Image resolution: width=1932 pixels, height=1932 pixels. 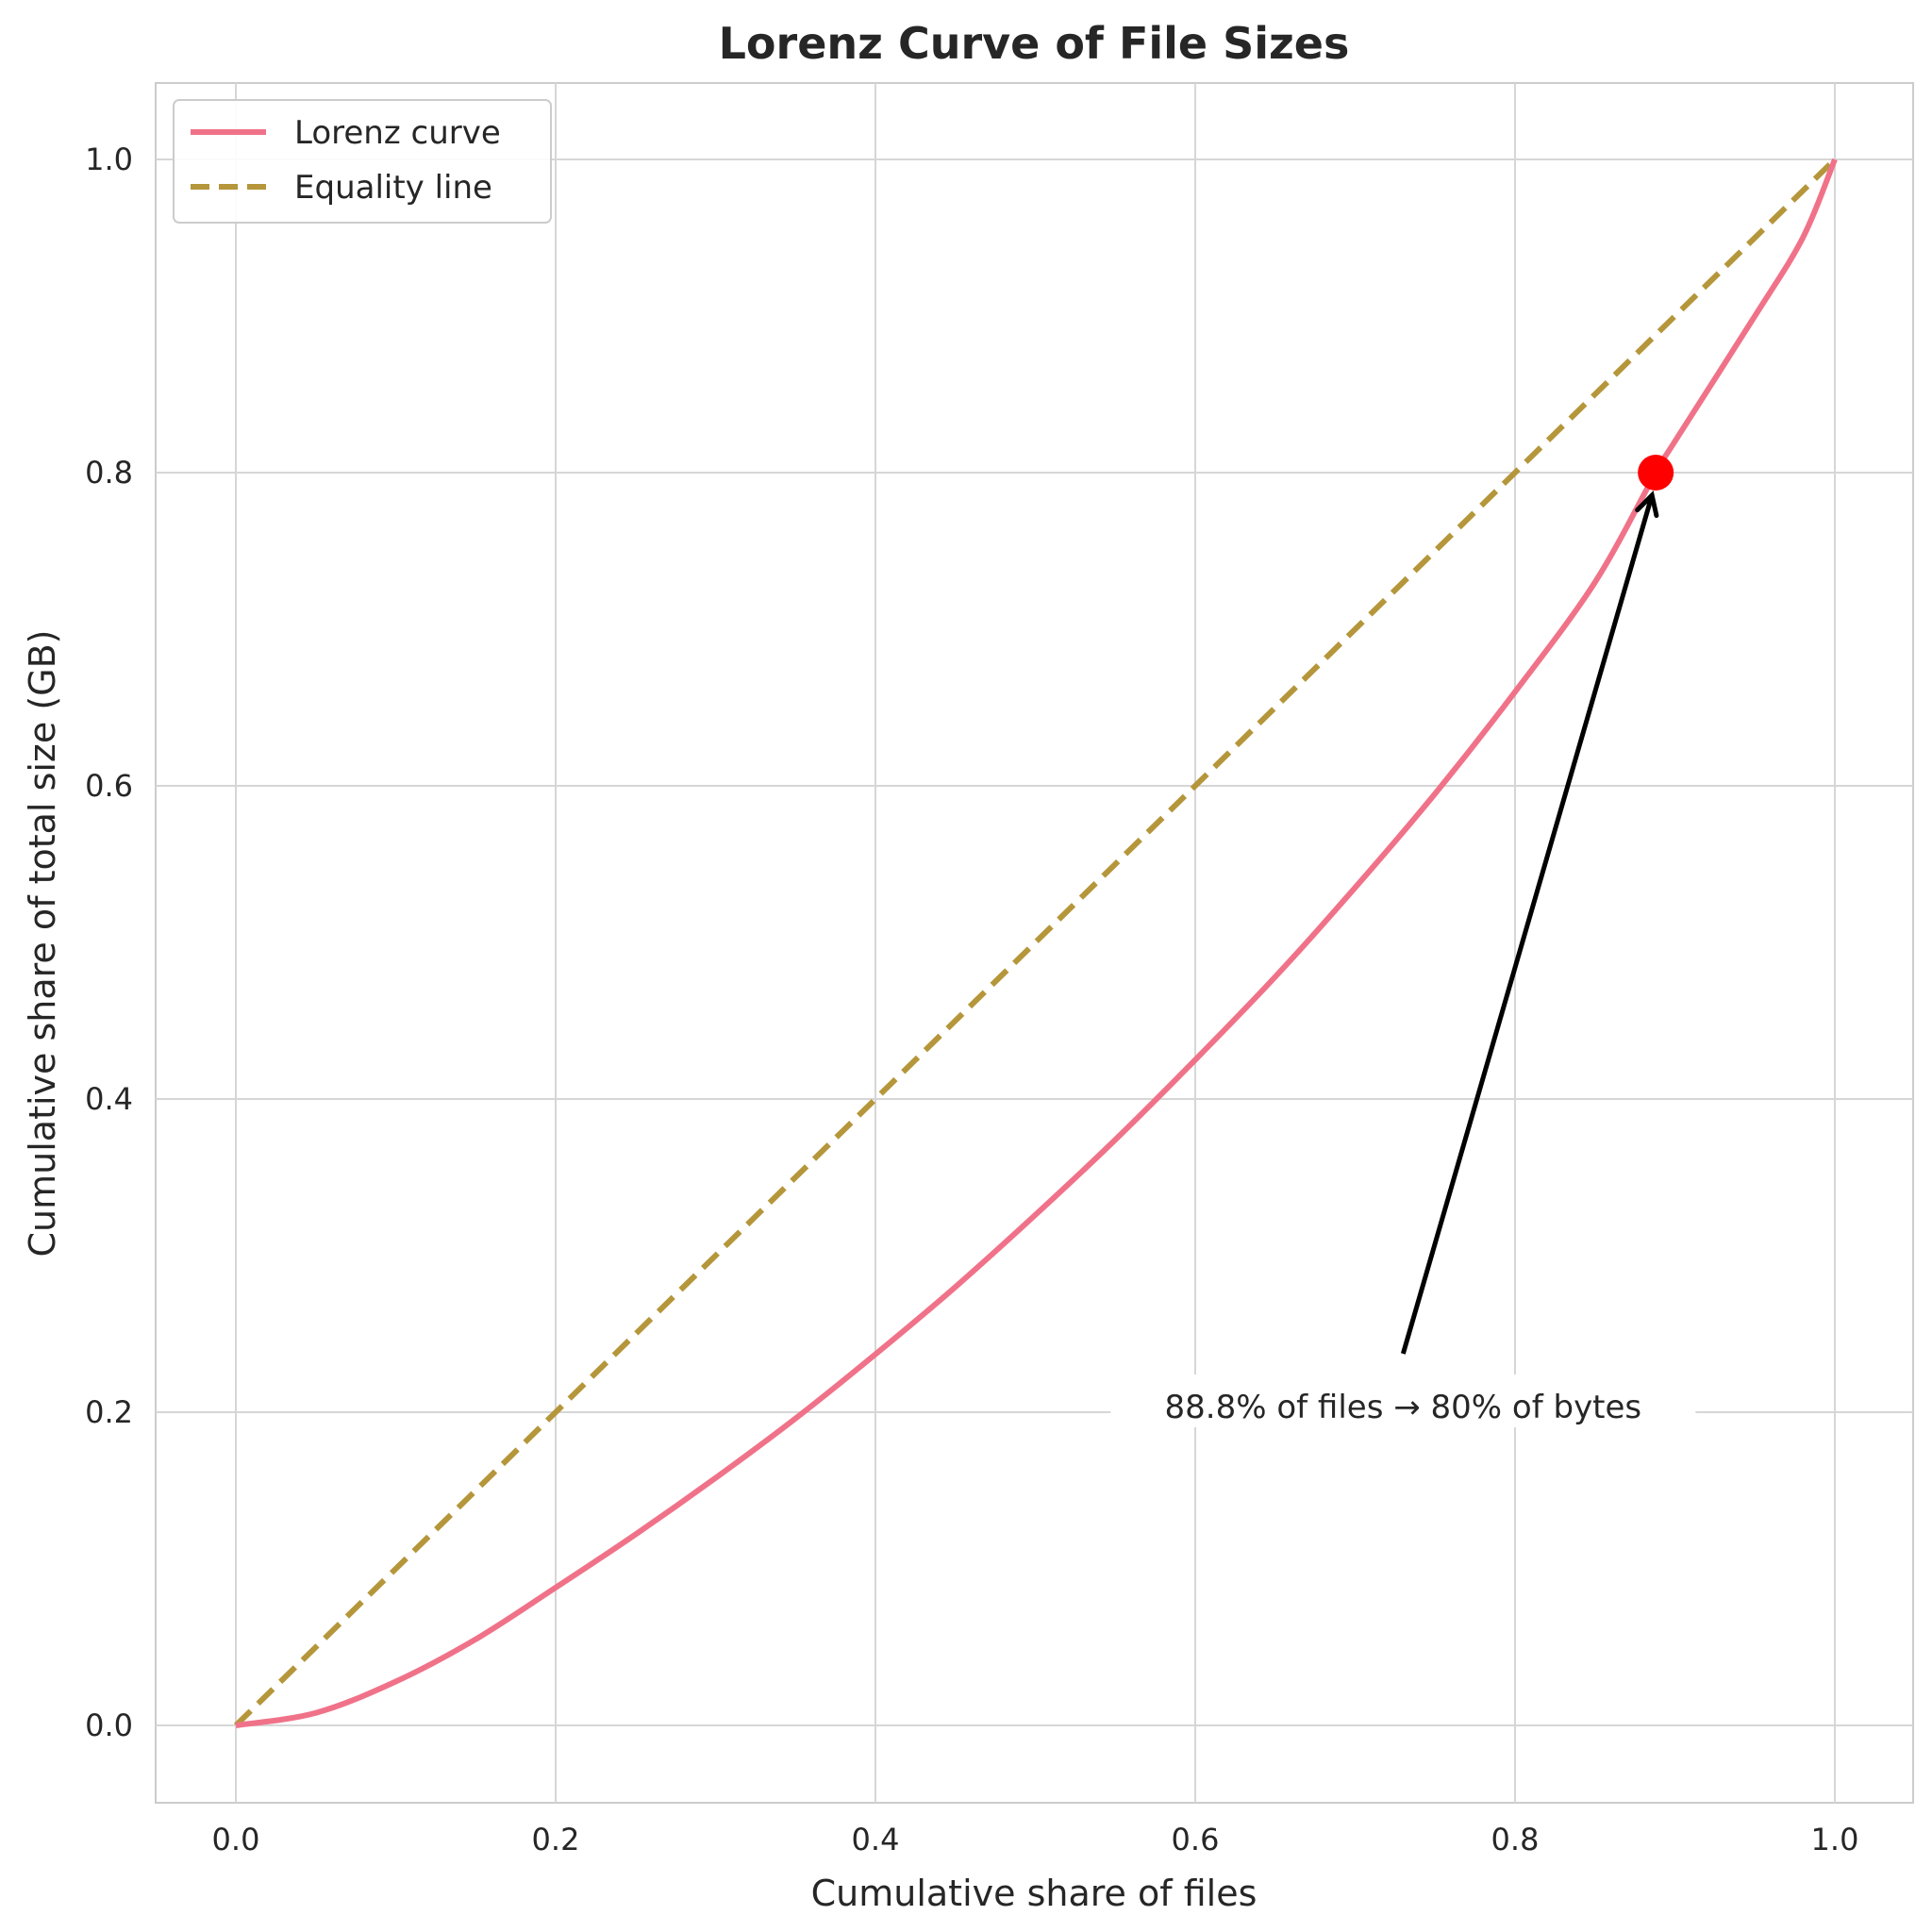 What do you see at coordinates (876, 1839) in the screenshot?
I see `x-tick-label: 0.4` at bounding box center [876, 1839].